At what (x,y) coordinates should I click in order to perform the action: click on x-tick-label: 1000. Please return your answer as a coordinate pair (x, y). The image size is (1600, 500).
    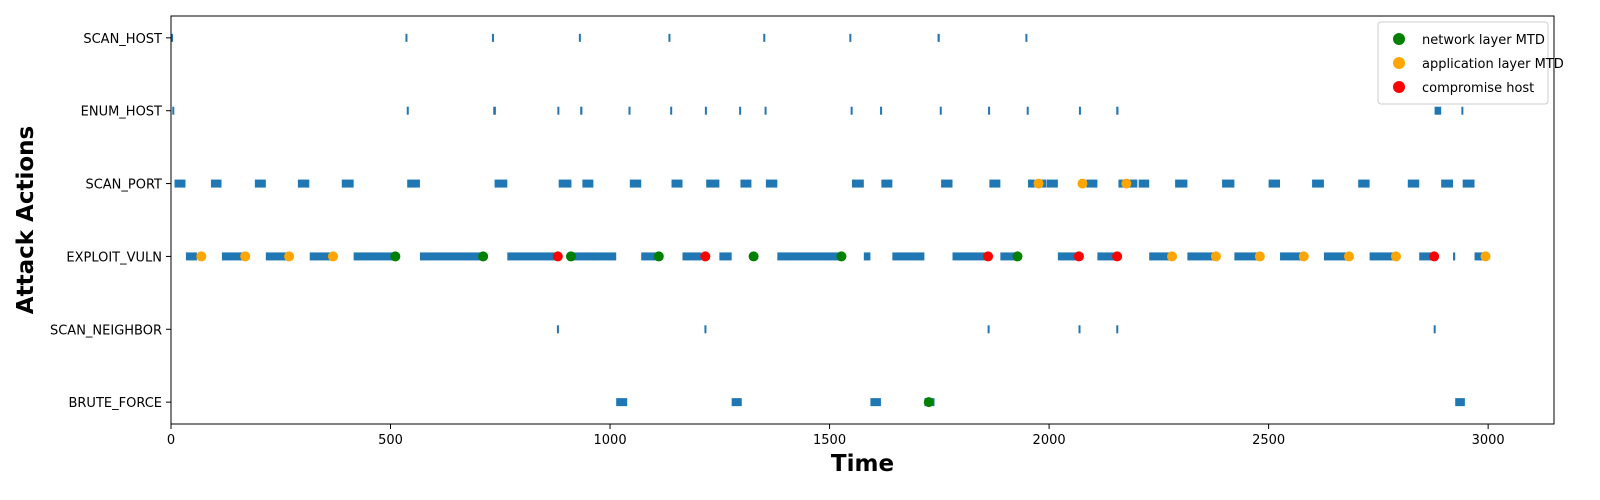
    Looking at the image, I should click on (610, 440).